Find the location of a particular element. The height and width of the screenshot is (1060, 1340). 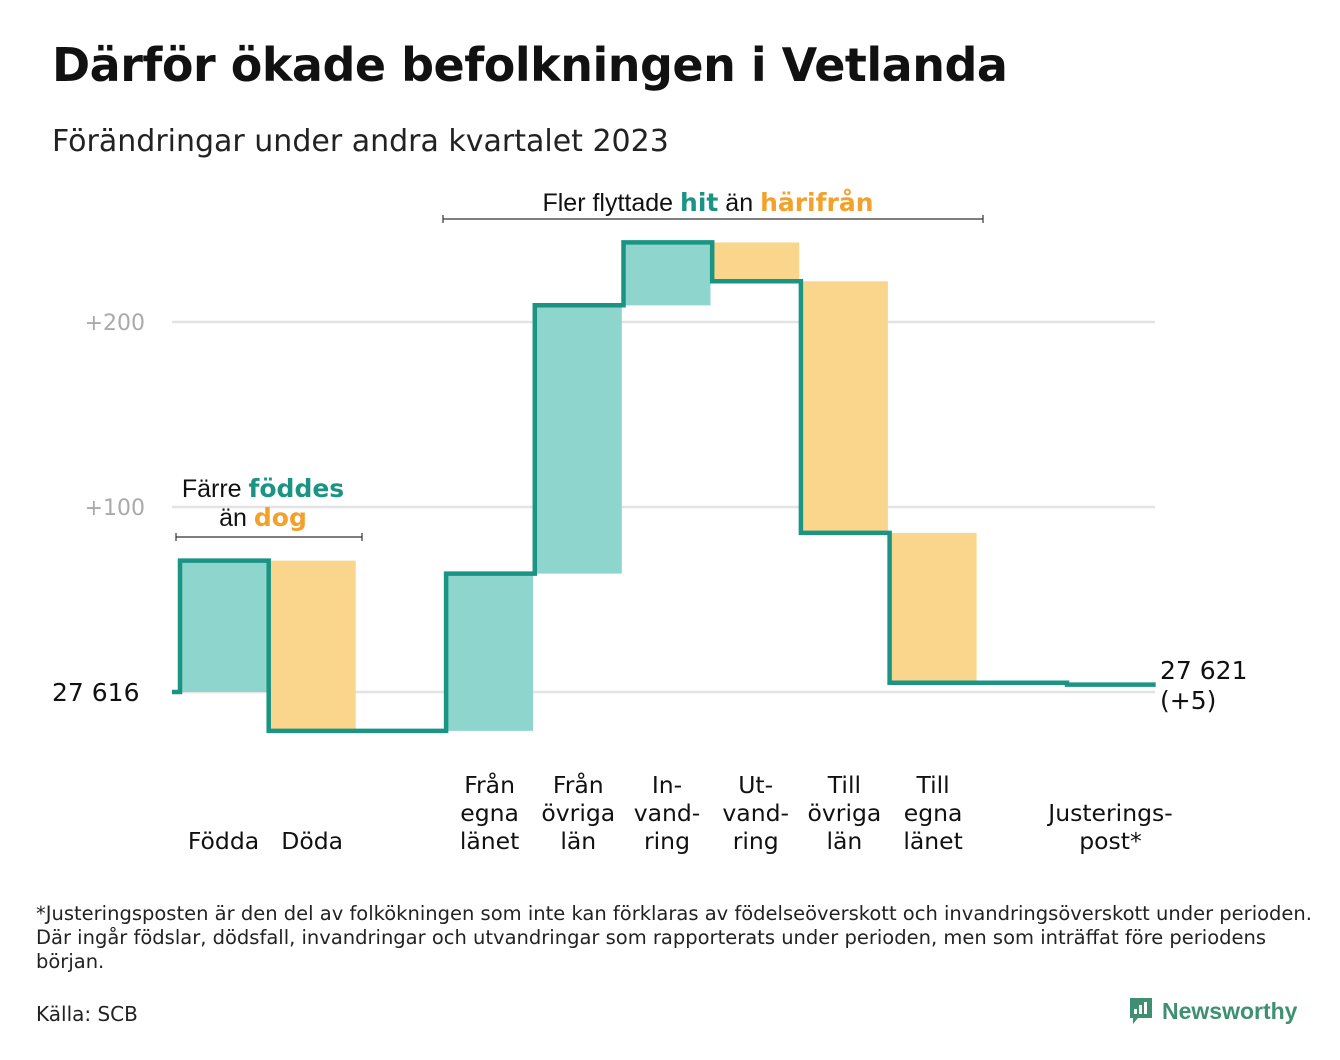

end-value-label: 27 621 is located at coordinates (1203, 670).